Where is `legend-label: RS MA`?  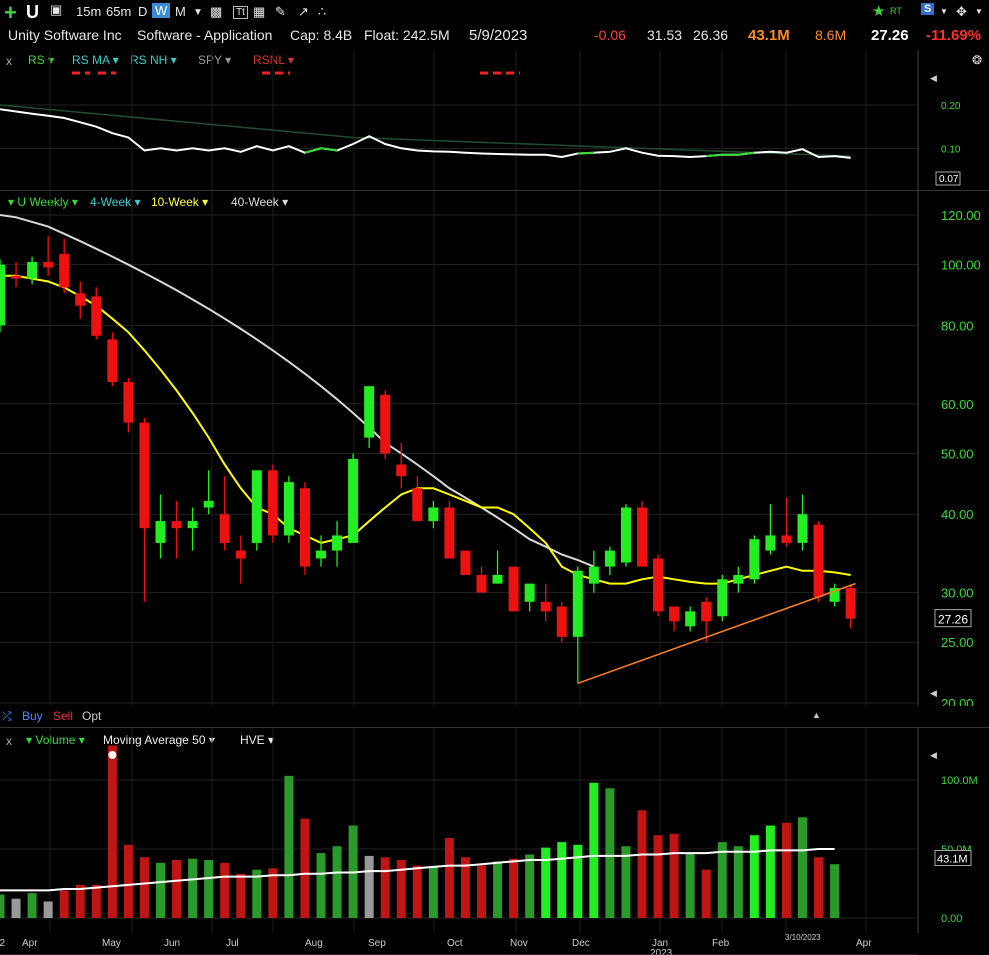
legend-label: RS MA is located at coordinates (91, 60).